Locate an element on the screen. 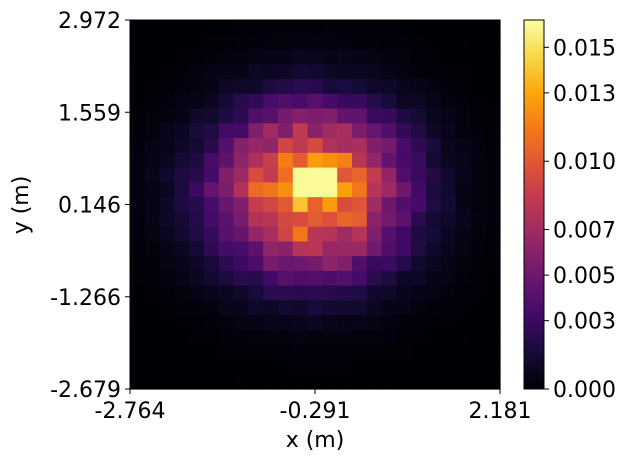 The image size is (634, 462). x-tick-label: -2.764 is located at coordinates (130, 411).